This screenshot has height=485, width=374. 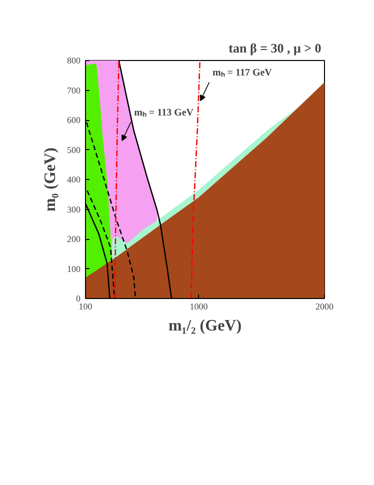 What do you see at coordinates (74, 269) in the screenshot?
I see `y-tick-label: 100` at bounding box center [74, 269].